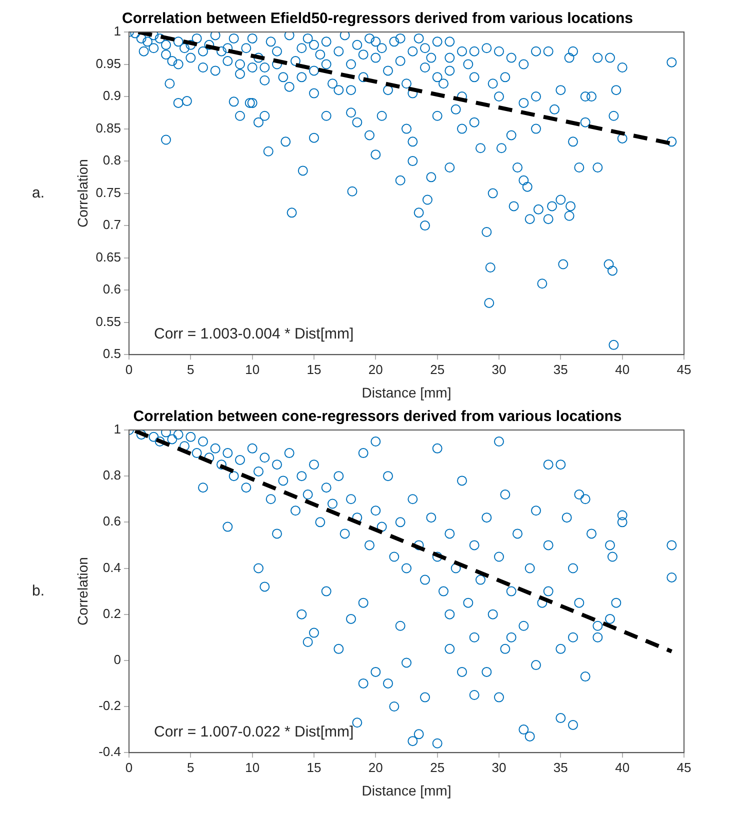  What do you see at coordinates (108, 128) in the screenshot?
I see `y-tick-label: 0.85` at bounding box center [108, 128].